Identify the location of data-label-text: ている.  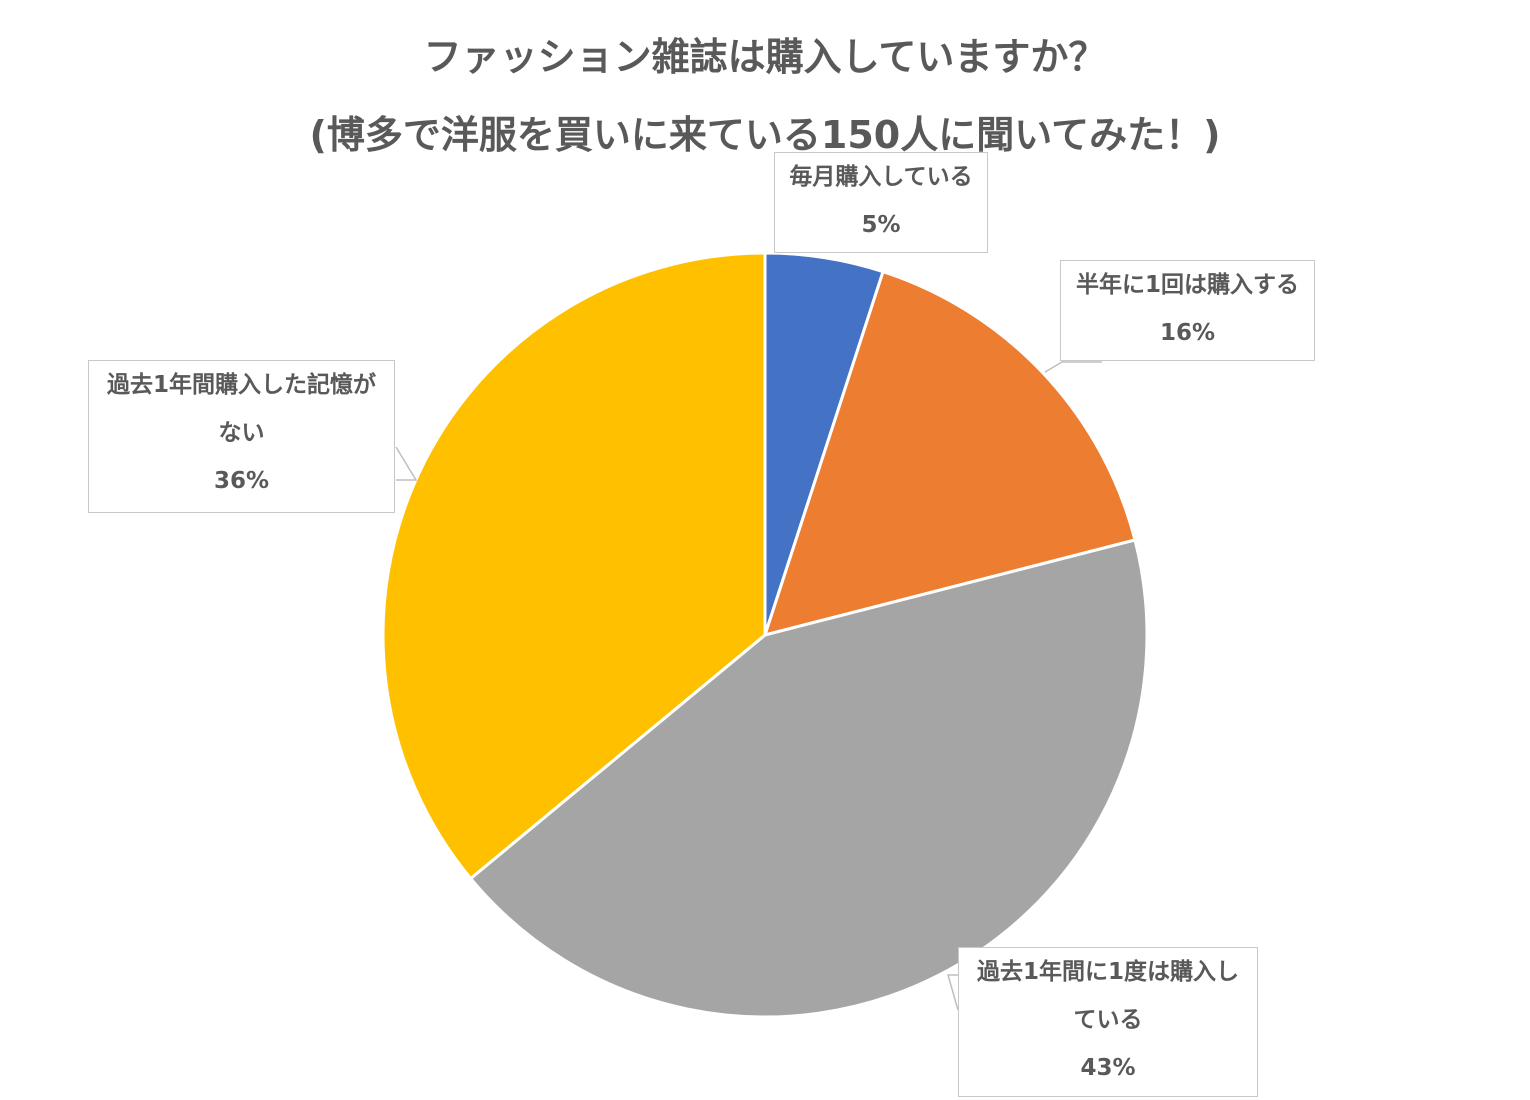
(1108, 1020).